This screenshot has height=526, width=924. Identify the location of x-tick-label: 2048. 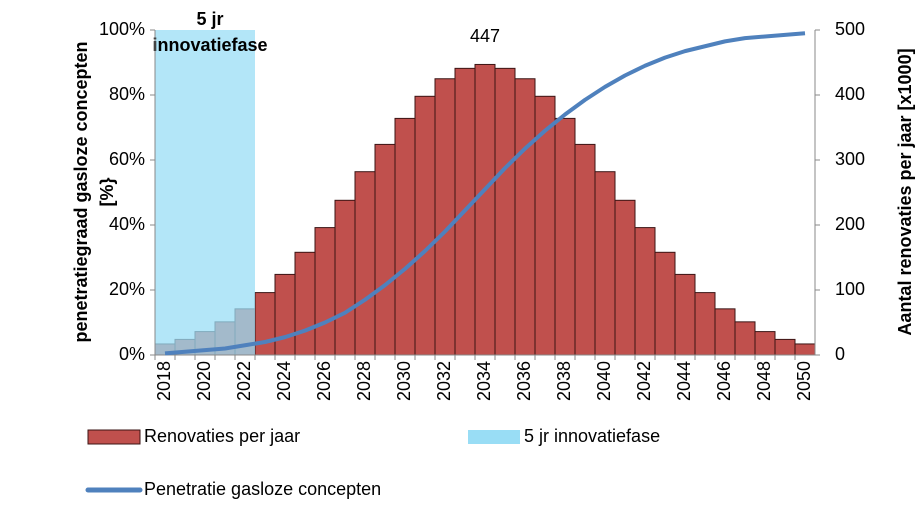
(764, 381).